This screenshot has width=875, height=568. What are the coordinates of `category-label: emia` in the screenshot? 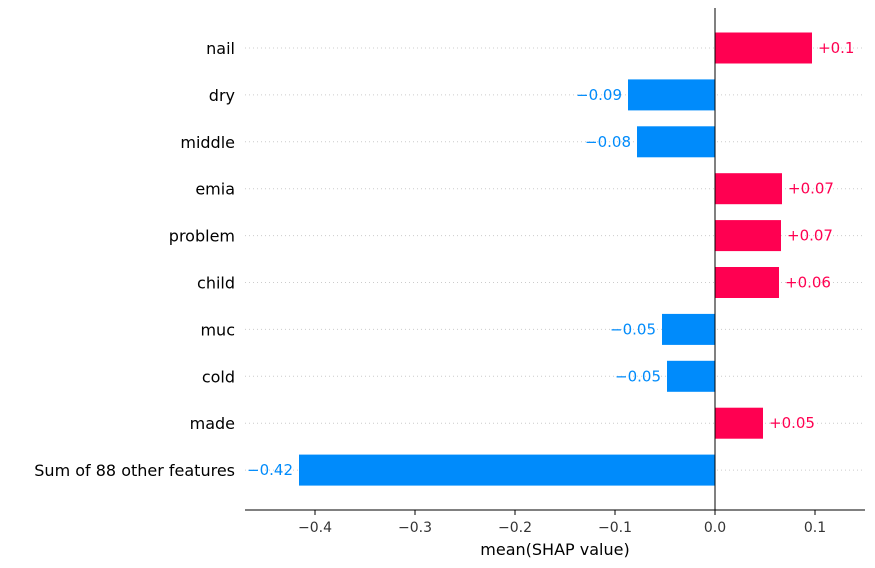 It's located at (215, 189).